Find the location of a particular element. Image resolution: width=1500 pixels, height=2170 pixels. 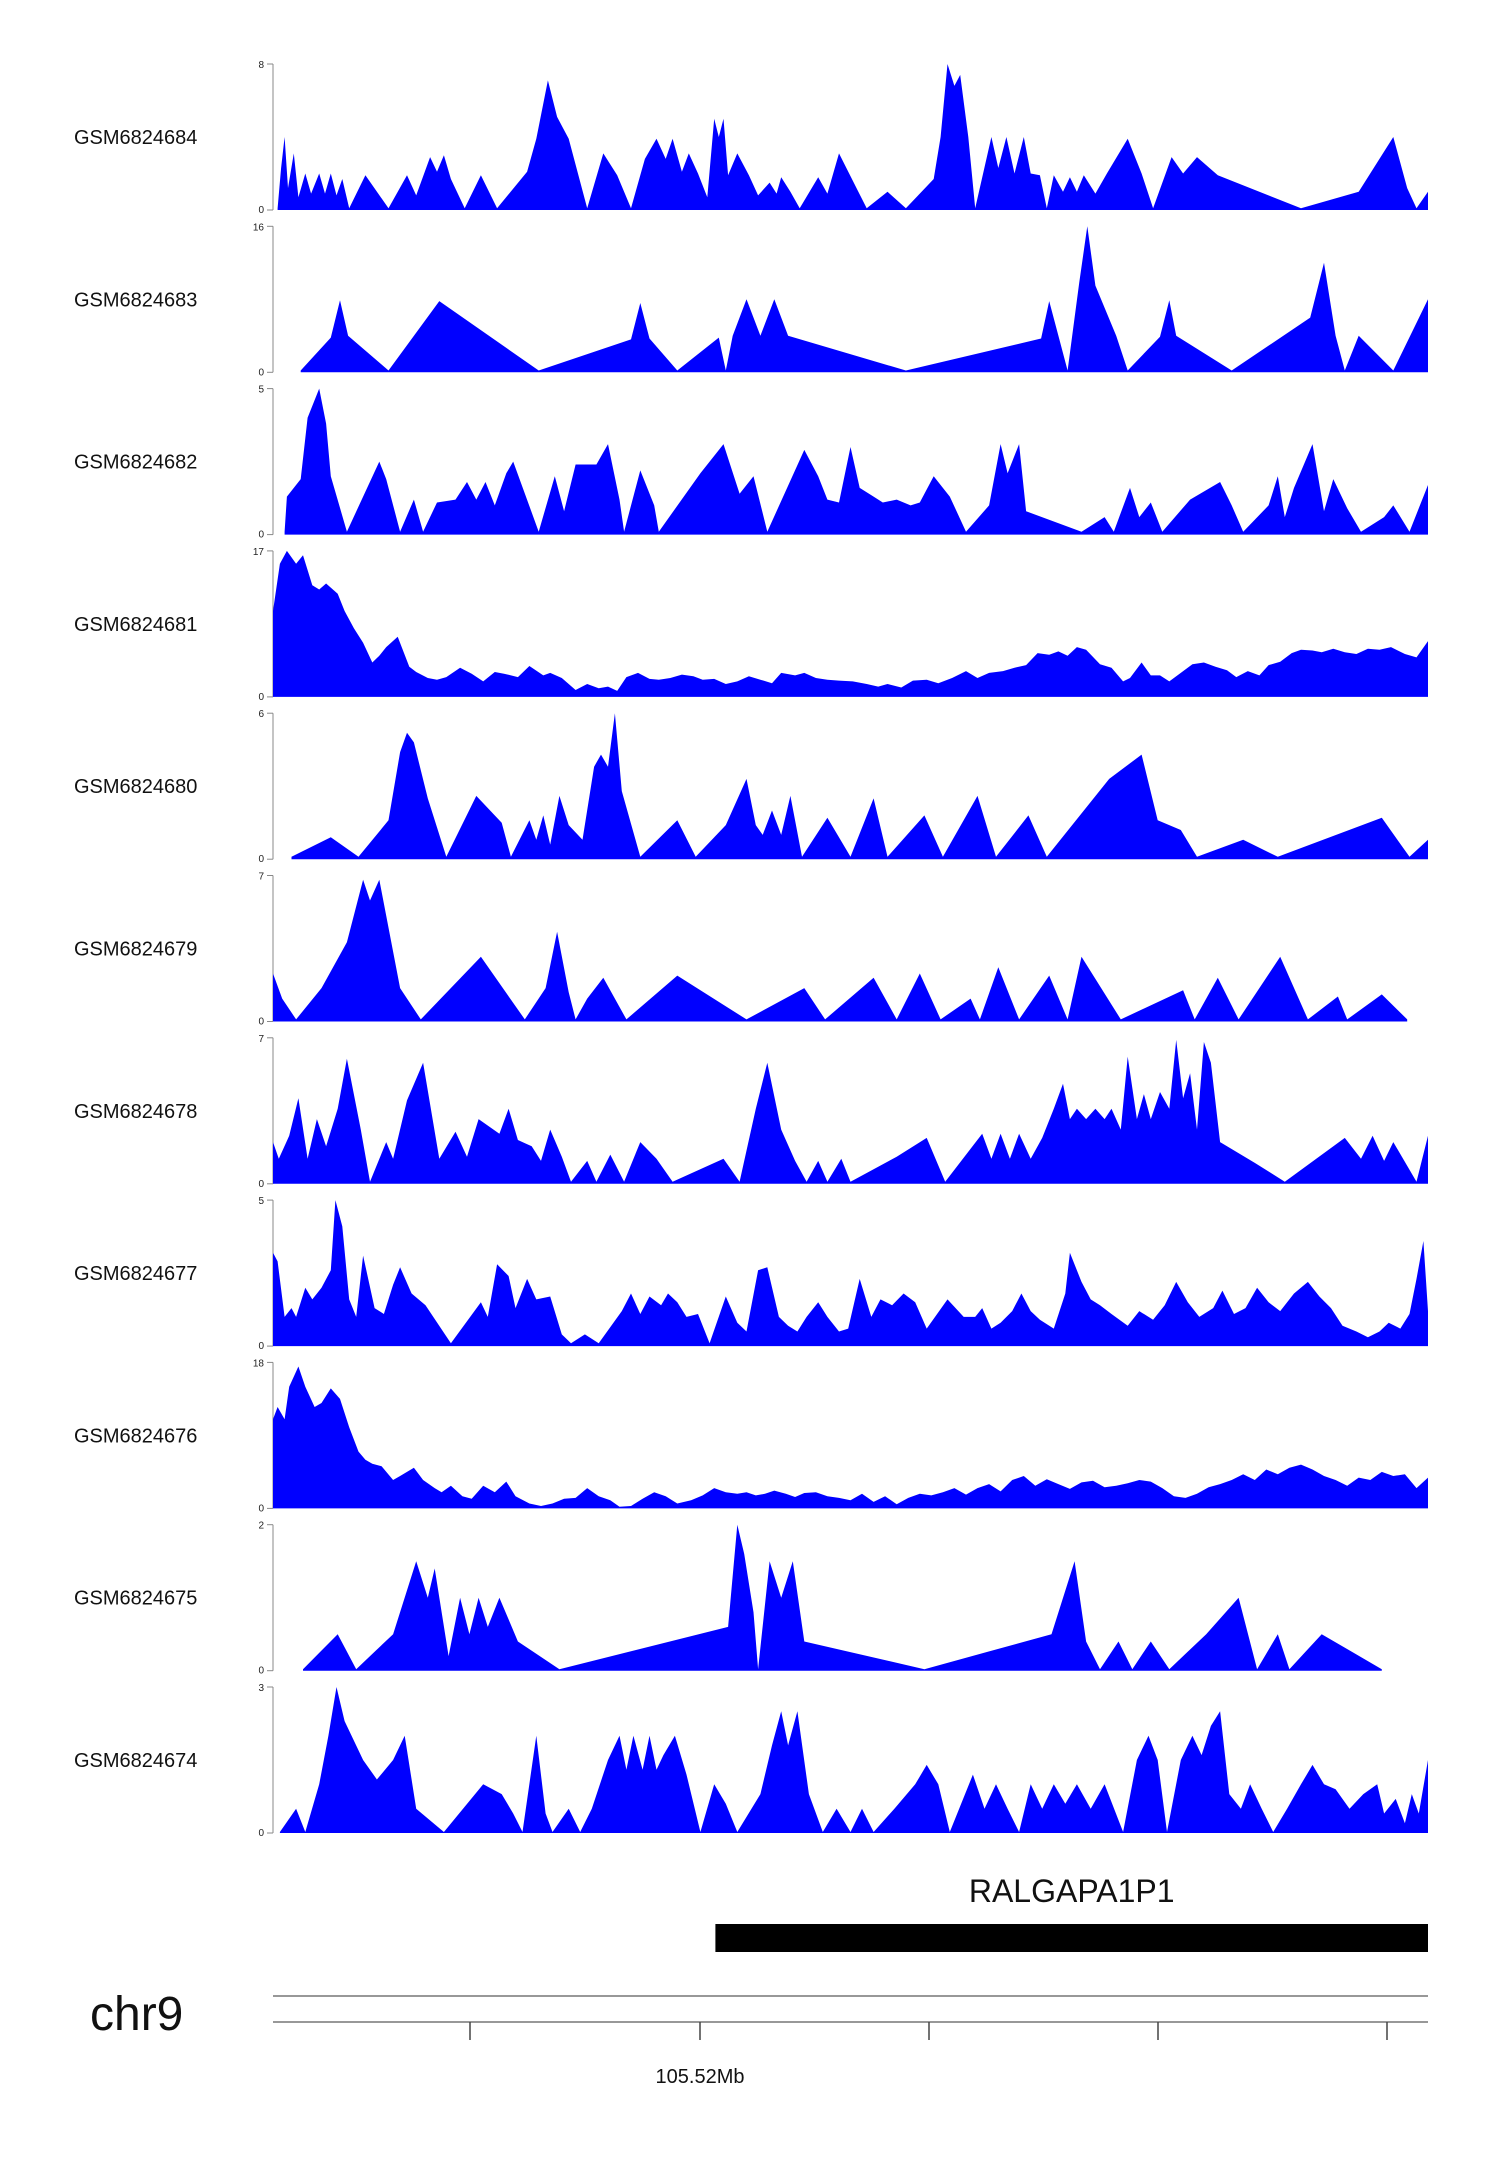

axis-ticks is located at coordinates (928, 2031).